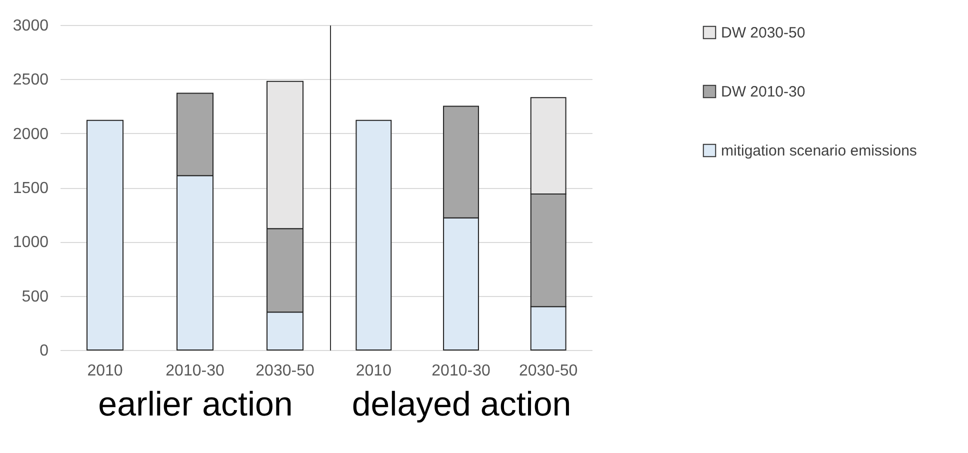 The width and height of the screenshot is (968, 453). I want to click on legend-label: mitigation scenario emissions, so click(819, 151).